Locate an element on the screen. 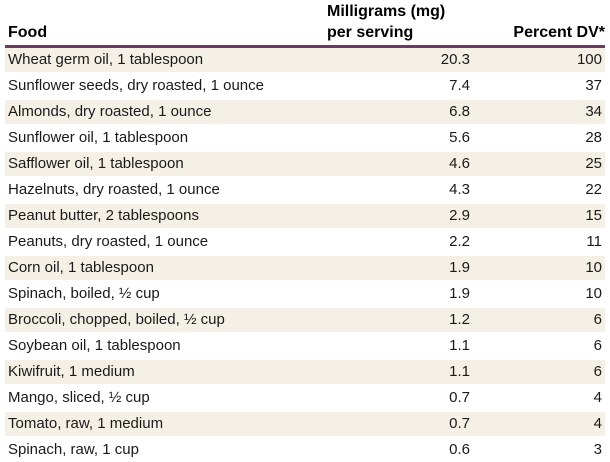 The height and width of the screenshot is (462, 610). food-cell: Safflower oil, 1 tablespoon is located at coordinates (166, 164).